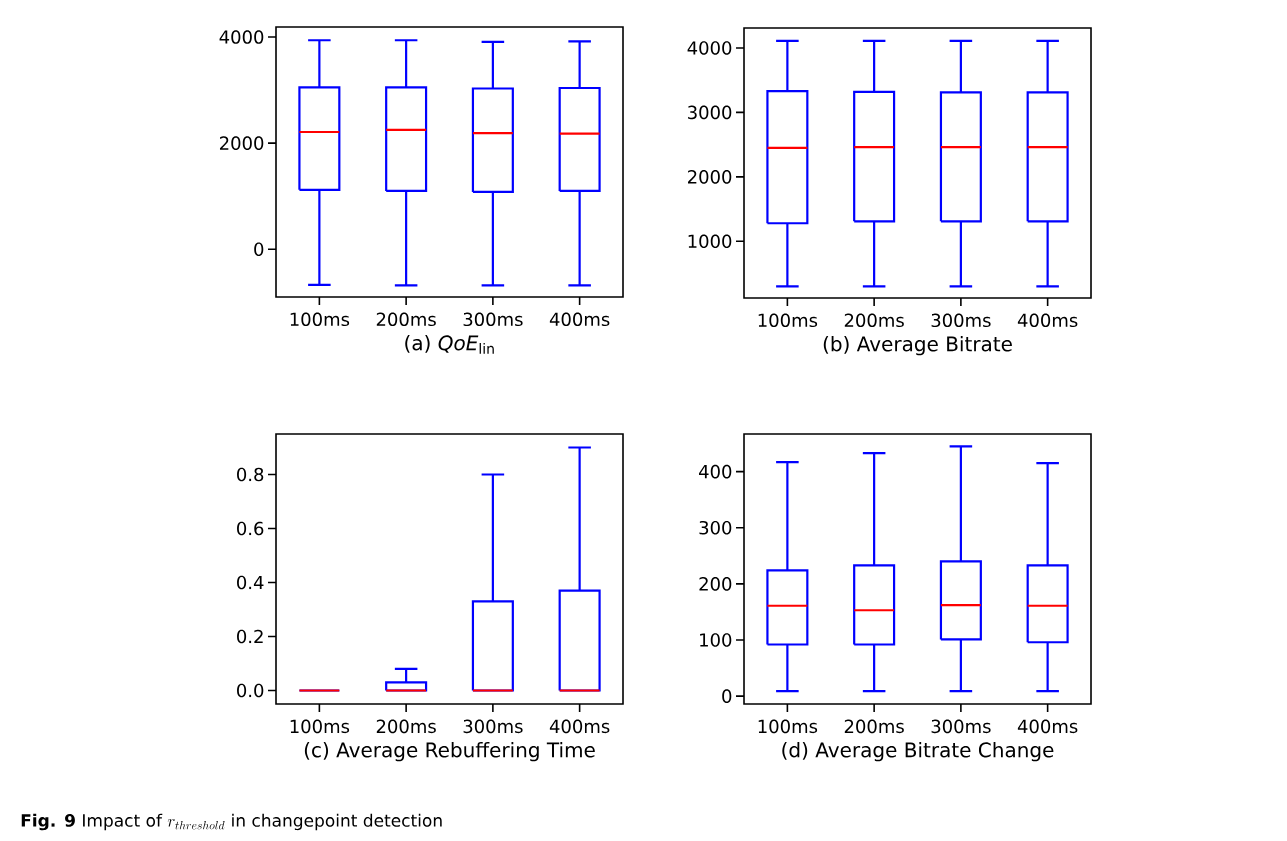  I want to click on y-tick-label: 0.0, so click(250, 690).